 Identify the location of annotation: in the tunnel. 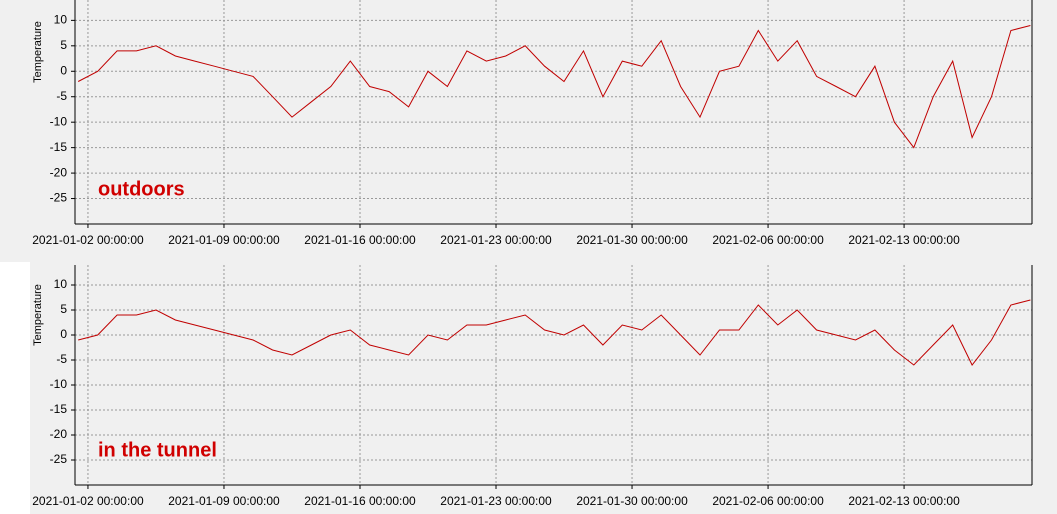
(157, 450).